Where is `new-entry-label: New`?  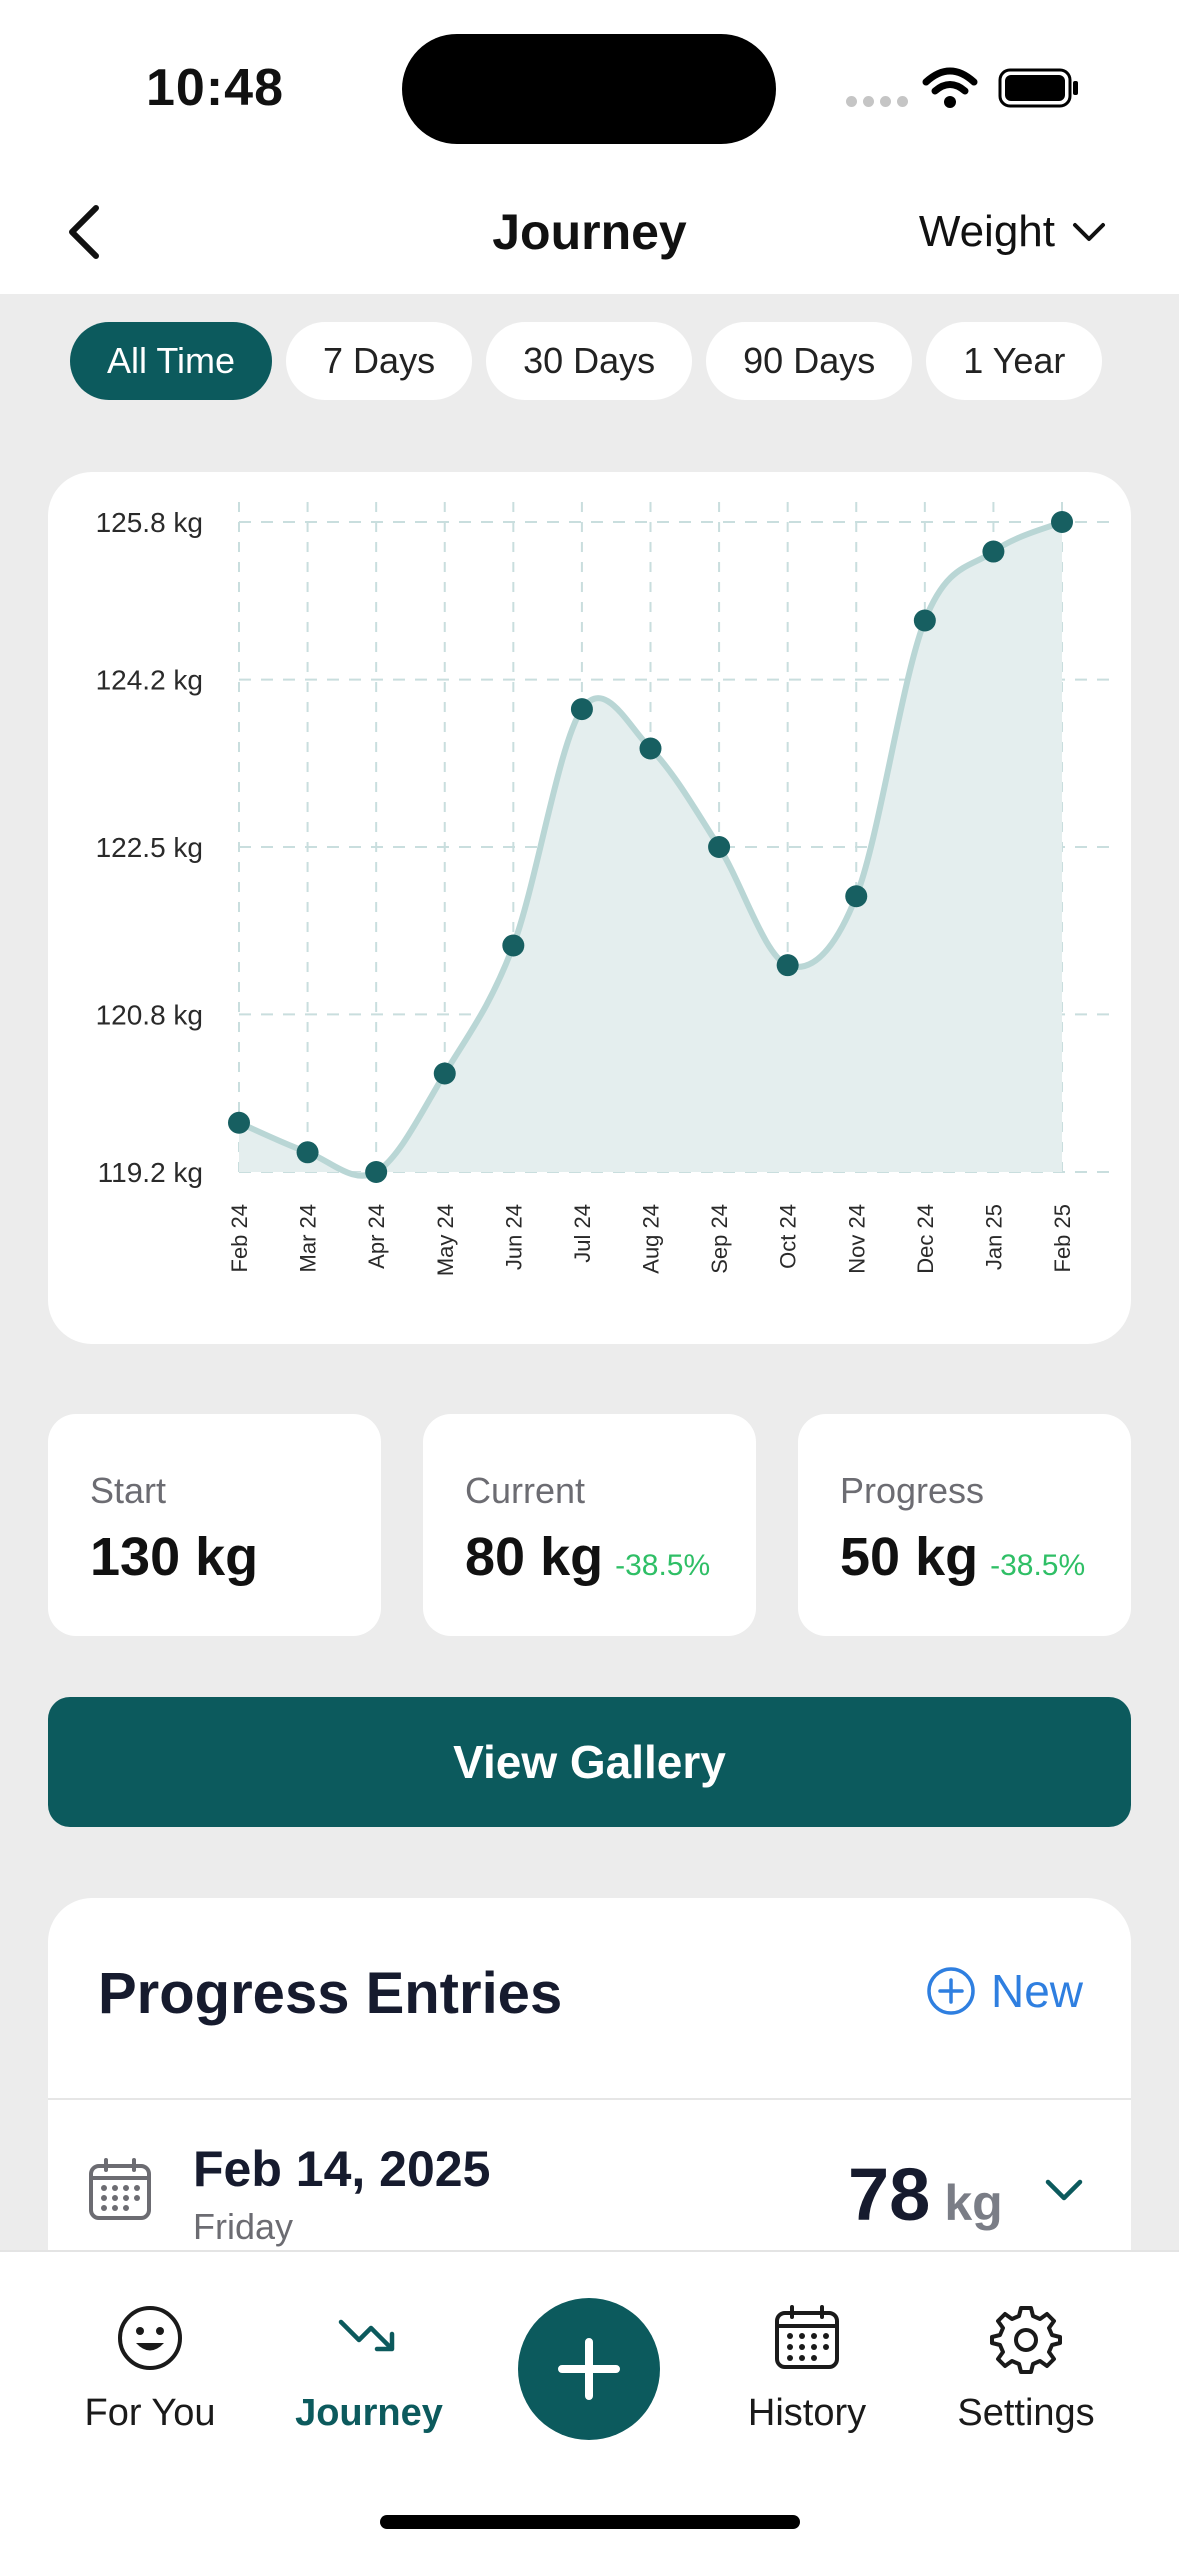
new-entry-label: New is located at coordinates (1036, 1991).